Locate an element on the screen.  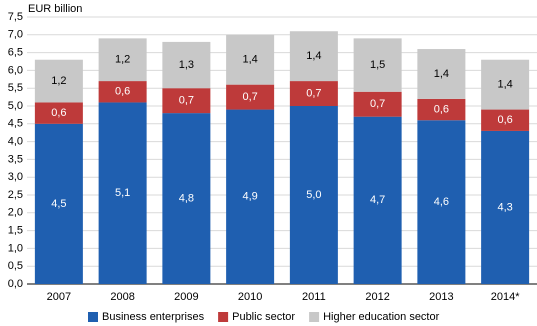
value-label: 4,6 is located at coordinates (441, 202).